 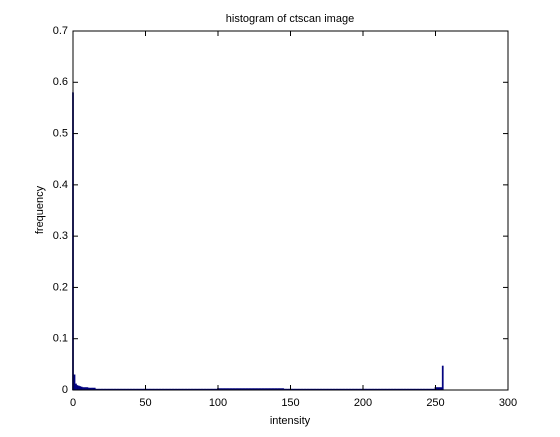 I want to click on y-tick-label: 0, so click(x=65, y=390).